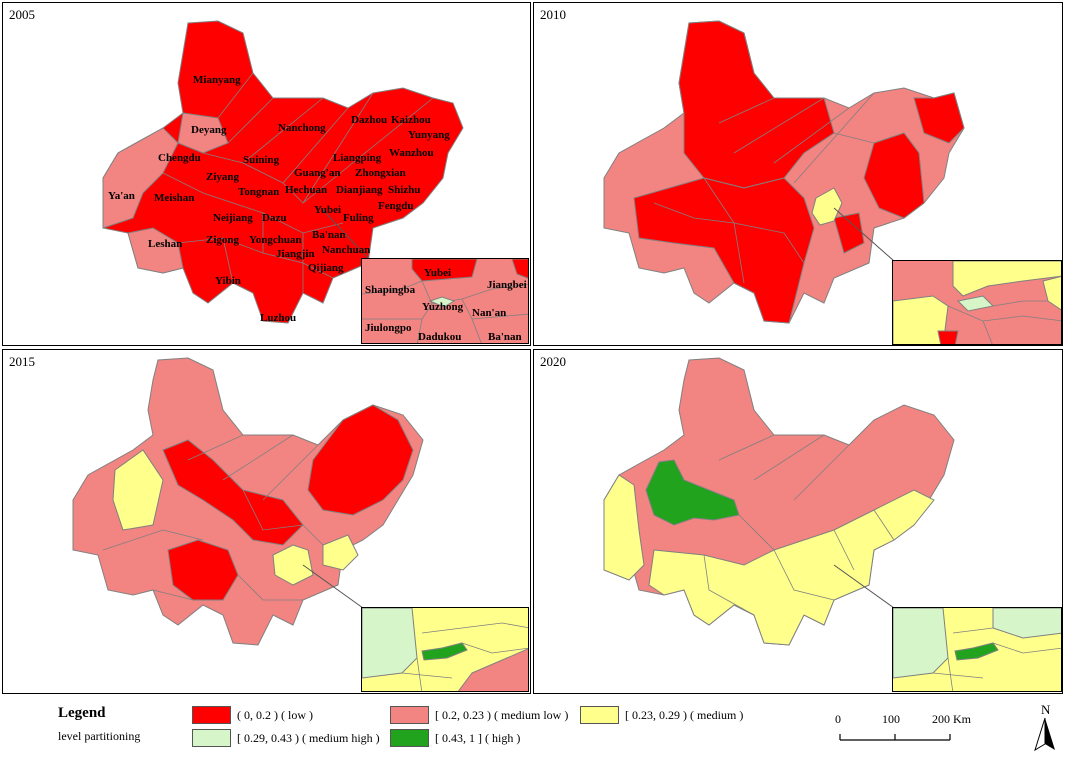 This screenshot has width=1065, height=759. What do you see at coordinates (358, 218) in the screenshot?
I see `city-label: Fuling` at bounding box center [358, 218].